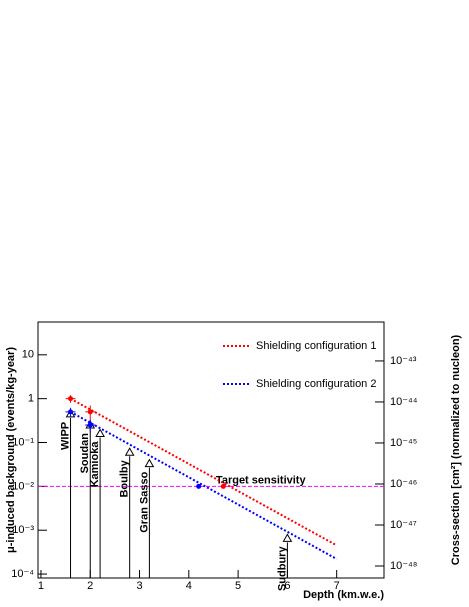 Image resolution: width=469 pixels, height=607 pixels. Describe the element at coordinates (261, 480) in the screenshot. I see `reference-label: Target sensitivity` at that location.